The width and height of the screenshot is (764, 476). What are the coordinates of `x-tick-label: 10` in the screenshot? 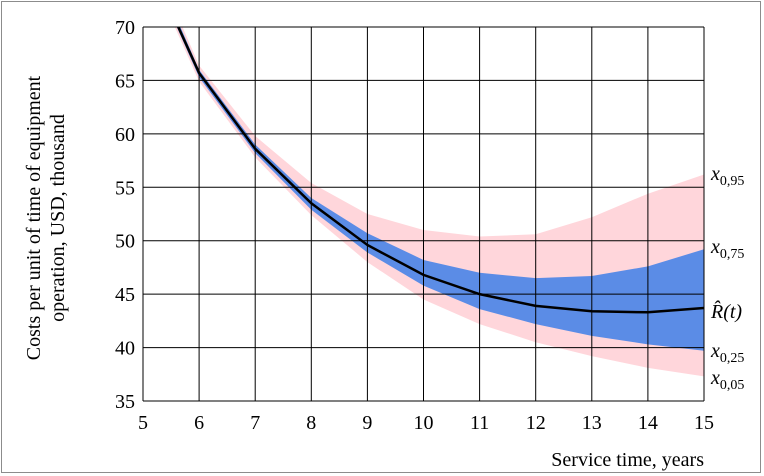 It's located at (424, 423).